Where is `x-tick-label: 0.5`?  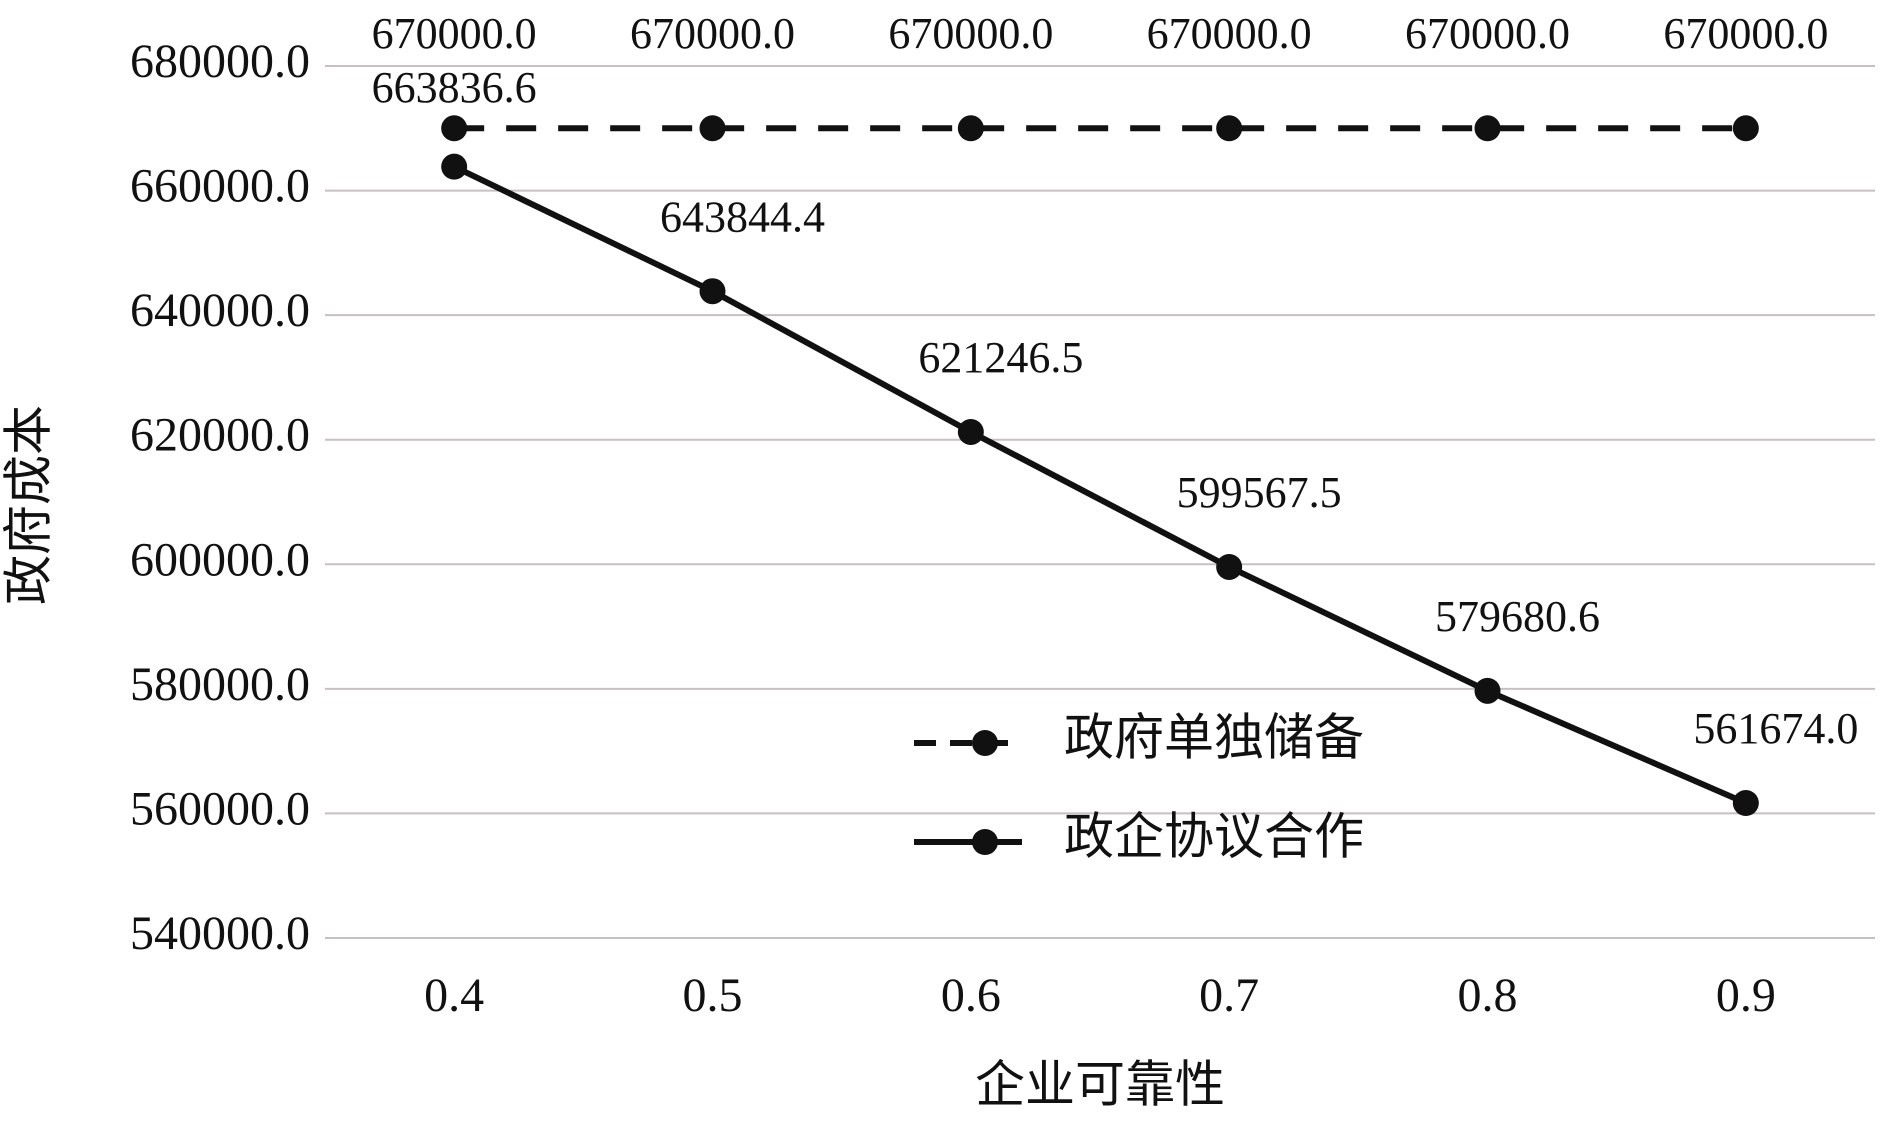 x-tick-label: 0.5 is located at coordinates (713, 995).